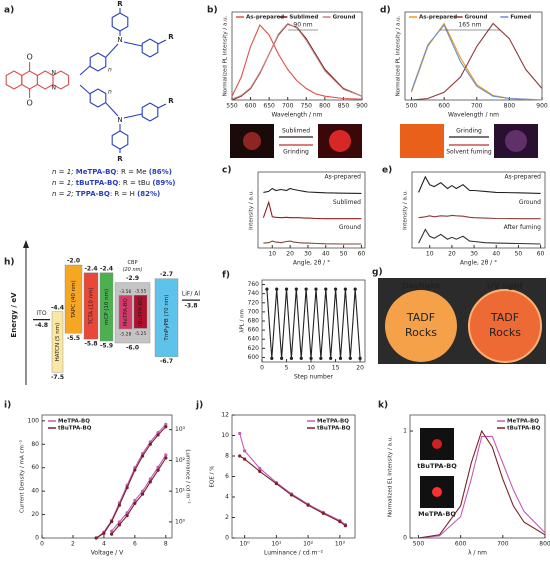  I want to click on photo-caption: MeTPA-BQ, so click(437, 514).